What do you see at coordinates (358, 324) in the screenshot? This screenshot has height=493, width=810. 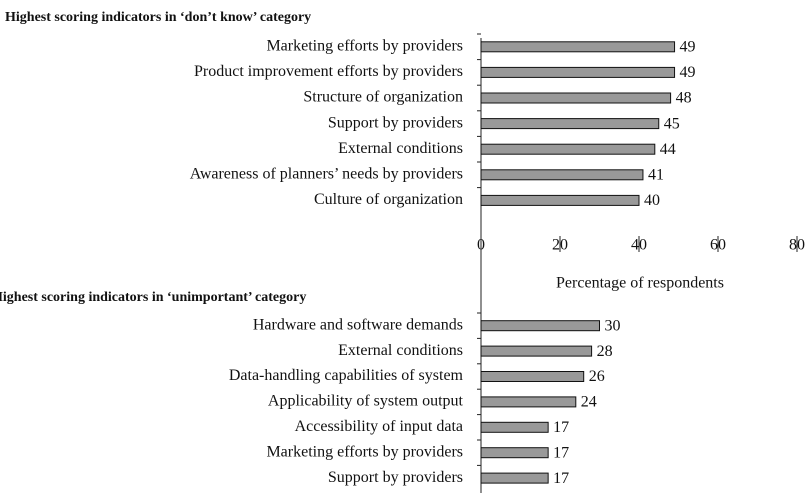 I see `category-label: Hardware and software demands` at bounding box center [358, 324].